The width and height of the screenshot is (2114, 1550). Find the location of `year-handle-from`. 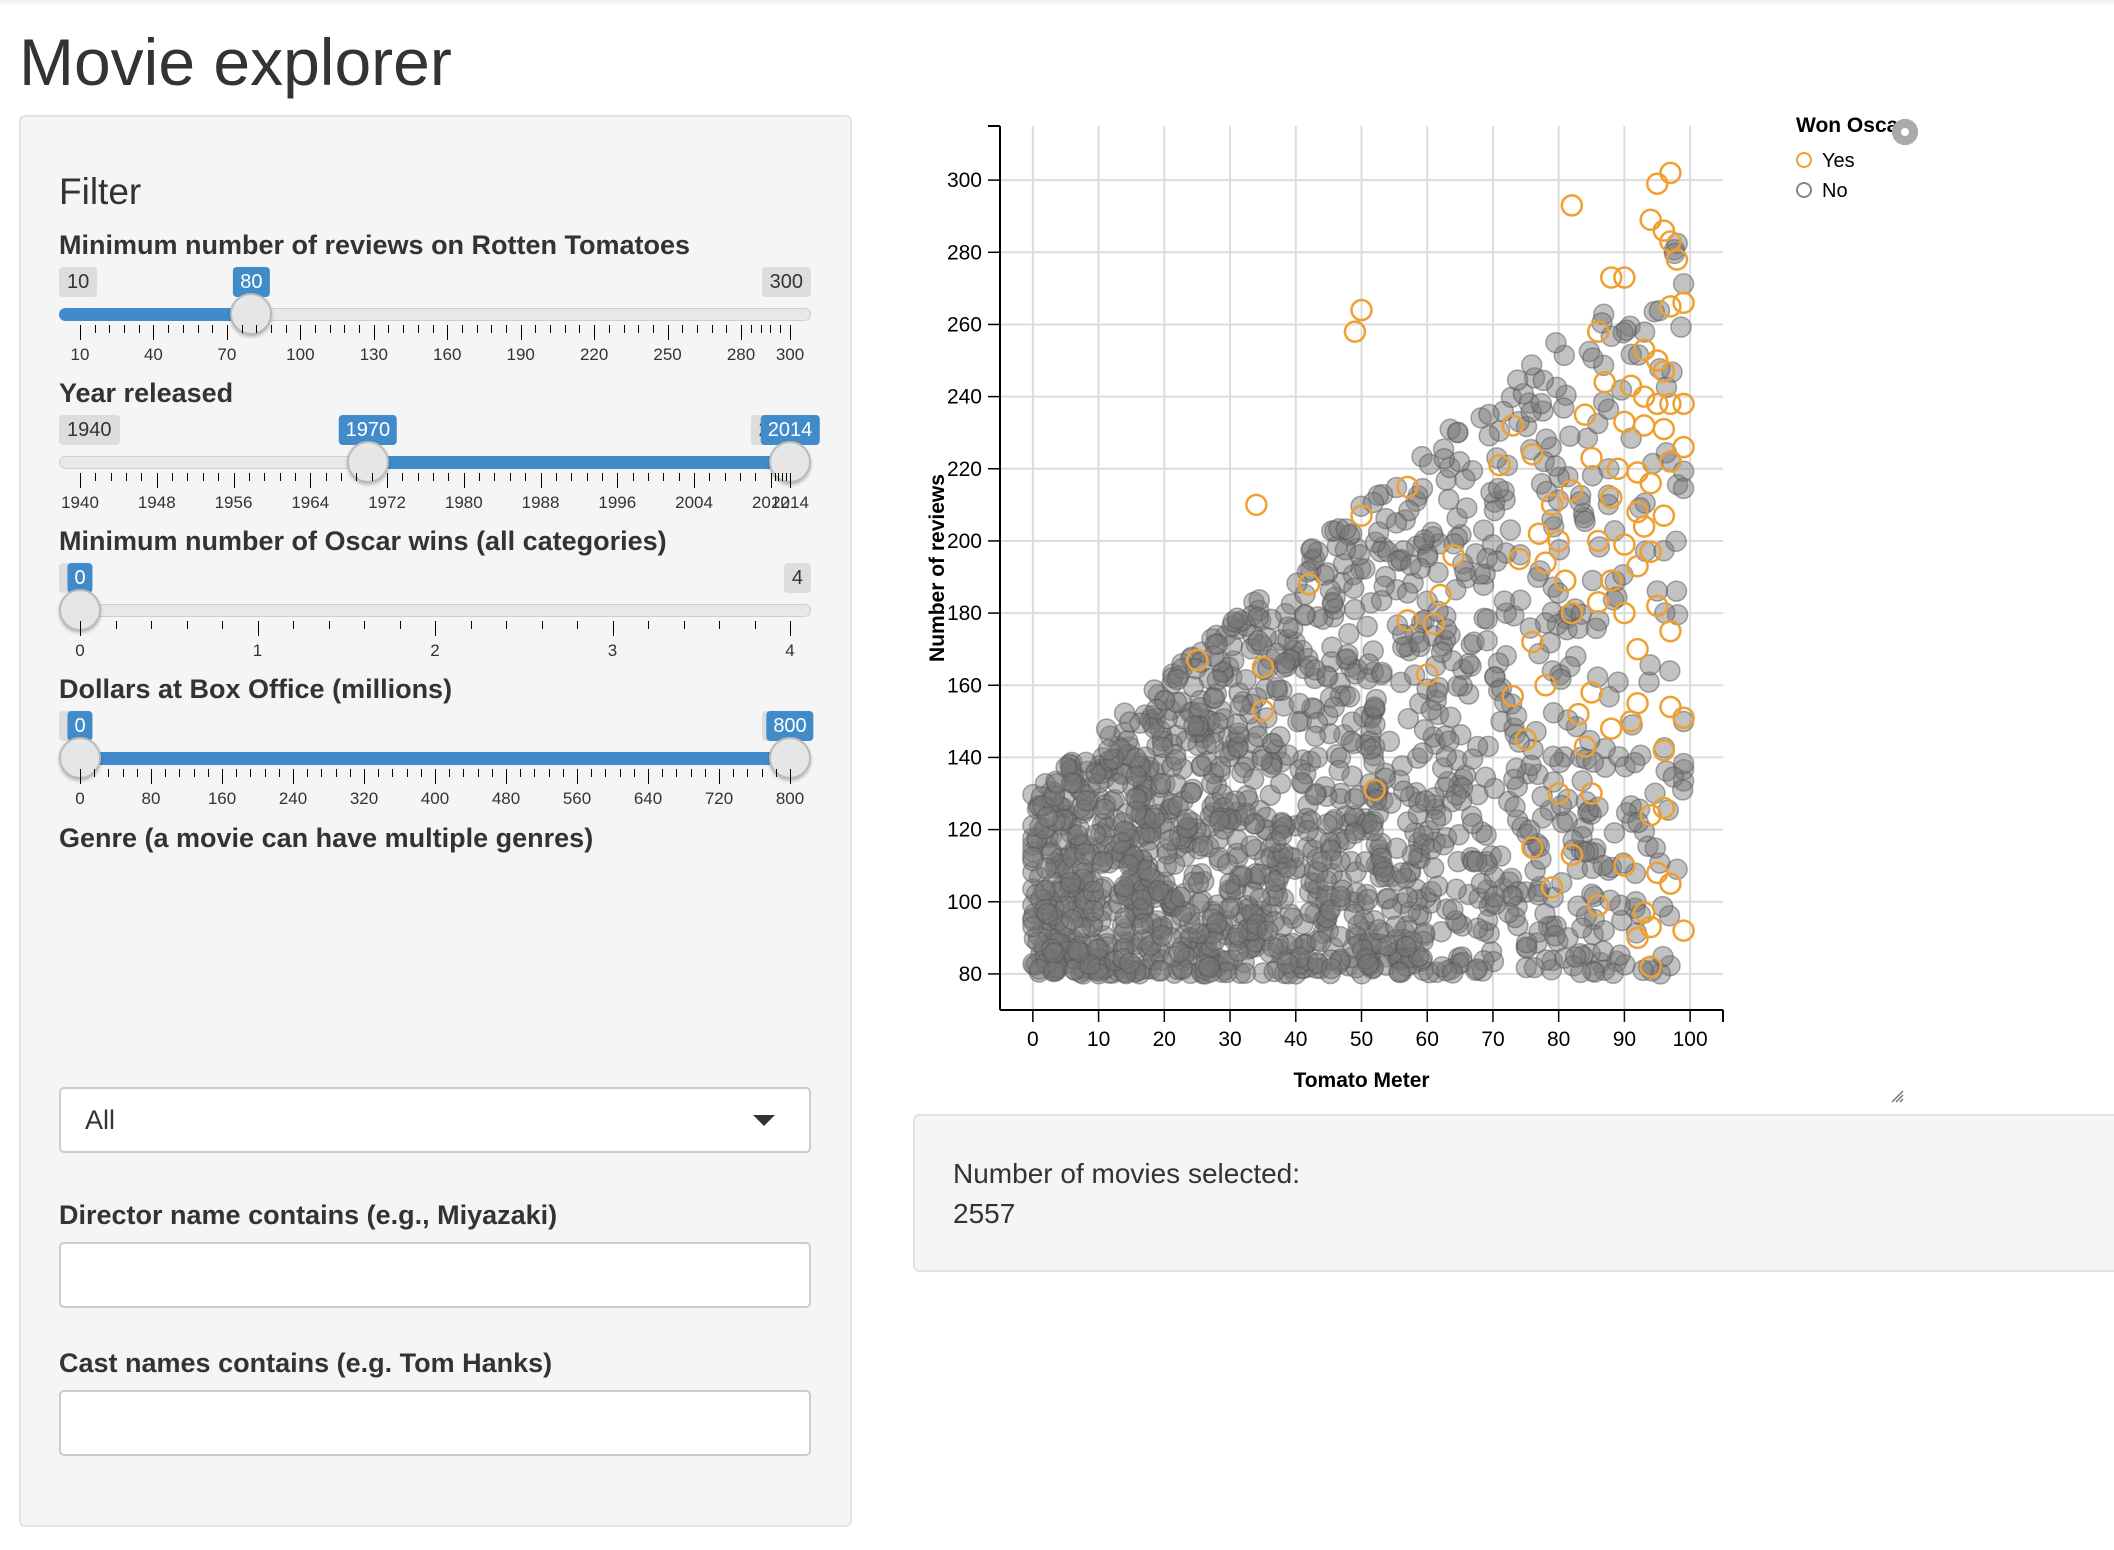

year-handle-from is located at coordinates (367, 462).